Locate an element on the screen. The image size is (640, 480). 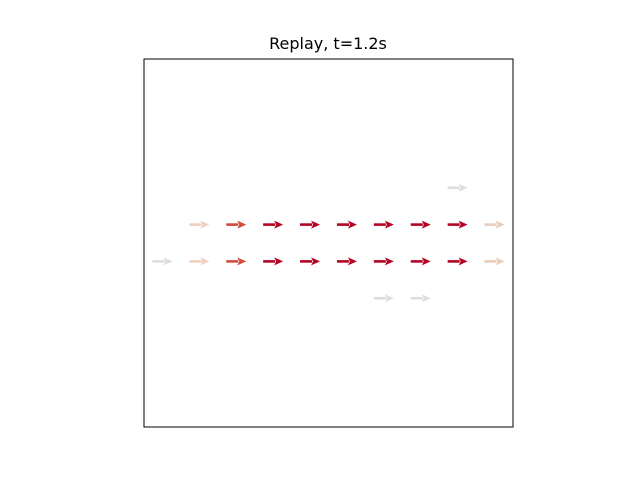
chart-title: Replay, t=1.2s is located at coordinates (328, 43).